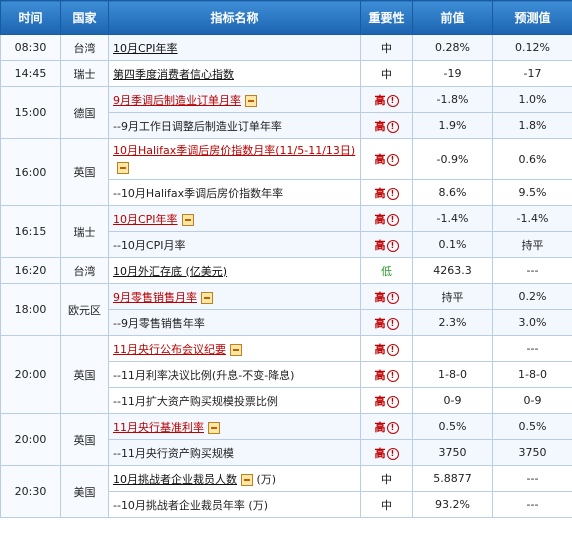 The image size is (572, 538). What do you see at coordinates (158, 427) in the screenshot?
I see `indicator-link: 11月央行基准利率` at bounding box center [158, 427].